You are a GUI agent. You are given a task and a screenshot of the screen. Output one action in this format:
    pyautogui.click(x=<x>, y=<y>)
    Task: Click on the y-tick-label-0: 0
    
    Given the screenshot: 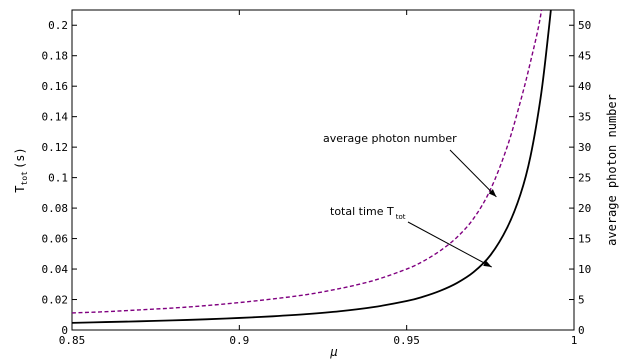 What is the action you would take?
    pyautogui.click(x=64, y=330)
    